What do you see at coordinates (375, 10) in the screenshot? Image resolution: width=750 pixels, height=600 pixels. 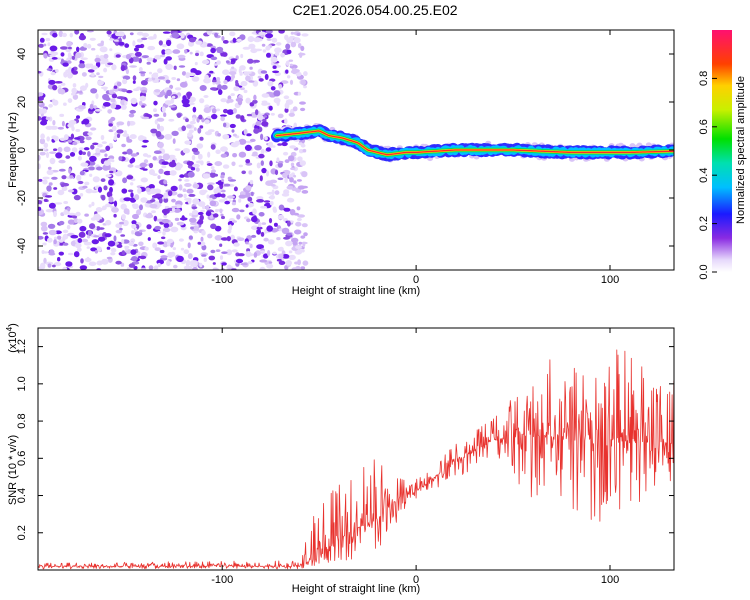 I see `chart-title: C2E1.2026.054.00.25.E02` at bounding box center [375, 10].